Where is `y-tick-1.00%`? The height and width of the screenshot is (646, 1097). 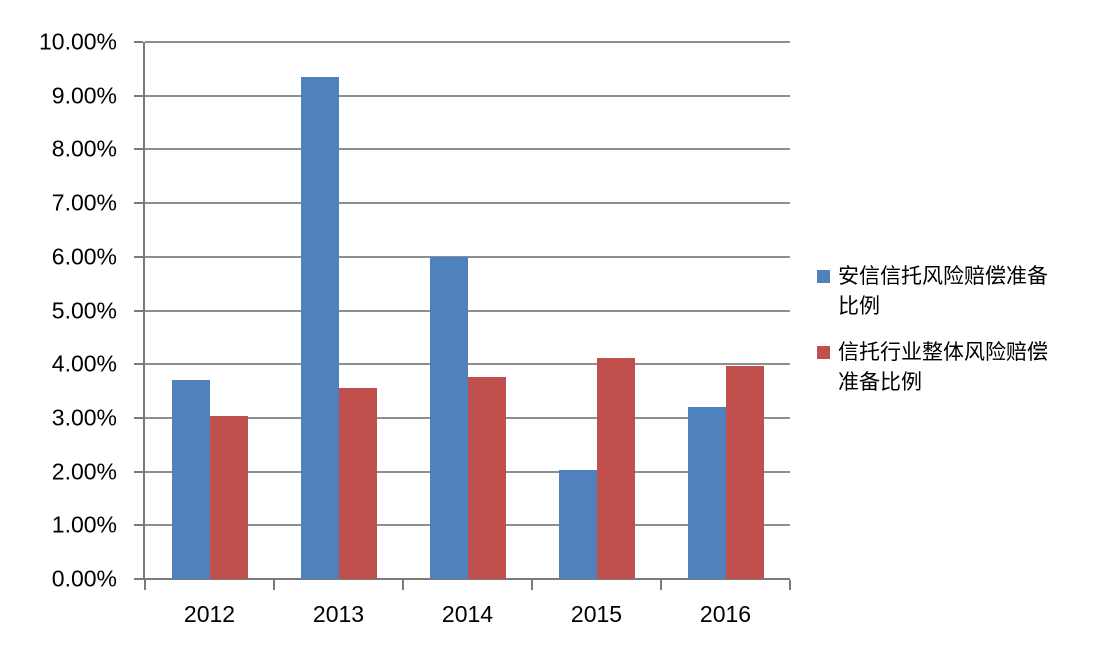 y-tick-1.00% is located at coordinates (138, 525).